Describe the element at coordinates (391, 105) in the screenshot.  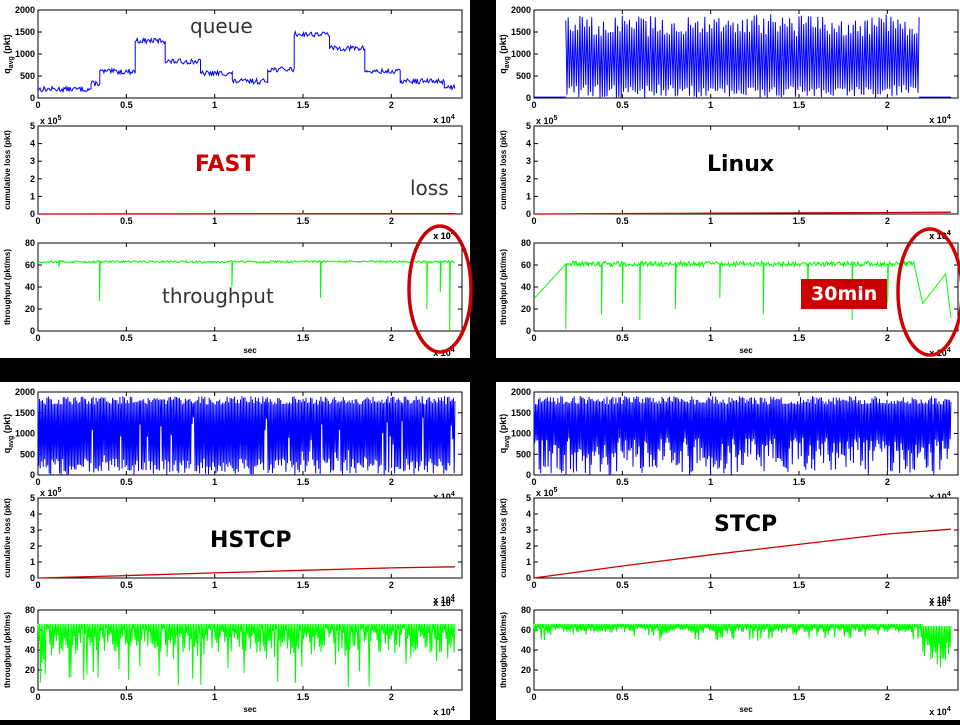
I see `fast-queue-xtick-label: 2` at that location.